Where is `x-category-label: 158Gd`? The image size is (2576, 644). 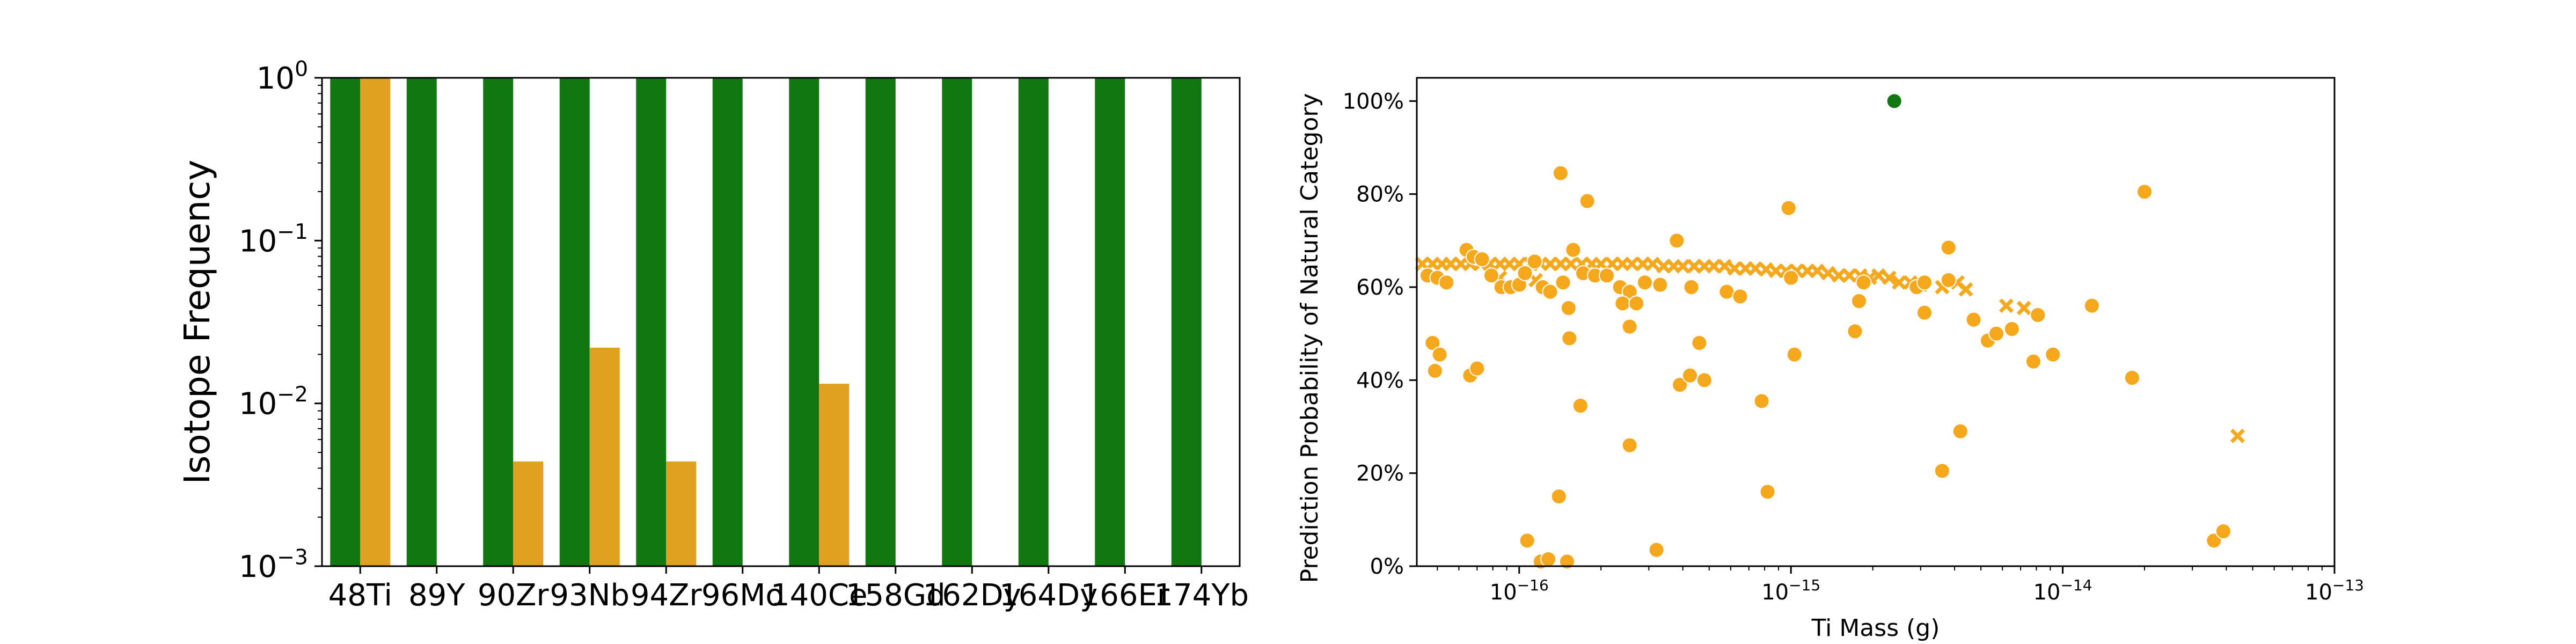 x-category-label: 158Gd is located at coordinates (896, 595).